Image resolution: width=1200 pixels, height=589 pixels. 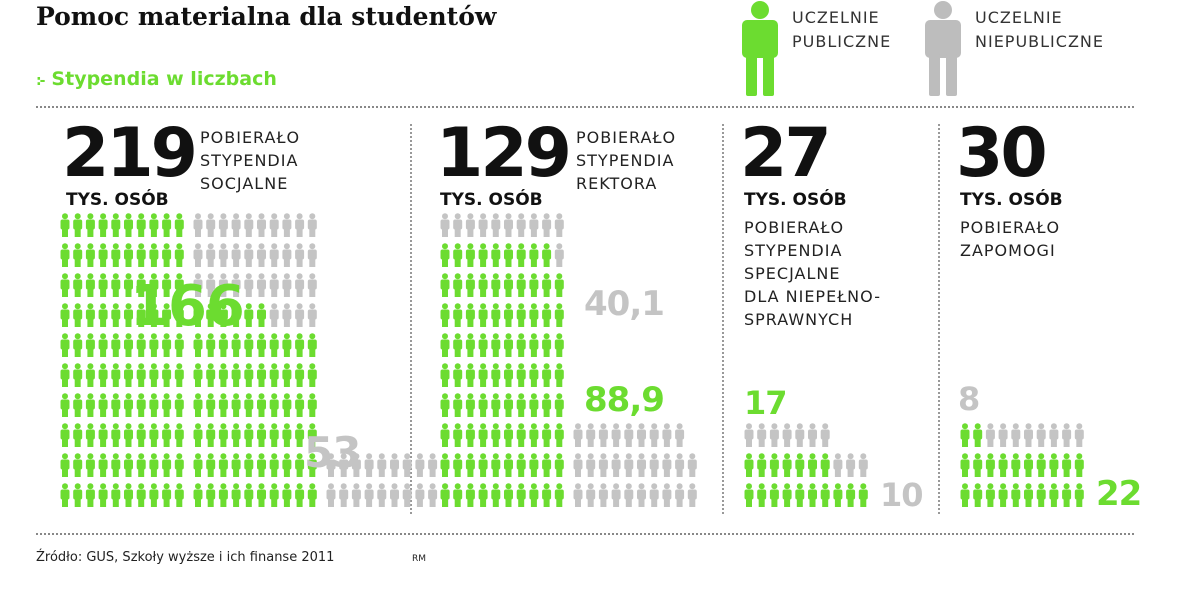 I want to click on special-desc-line2: STYPENDIA, so click(x=793, y=250).